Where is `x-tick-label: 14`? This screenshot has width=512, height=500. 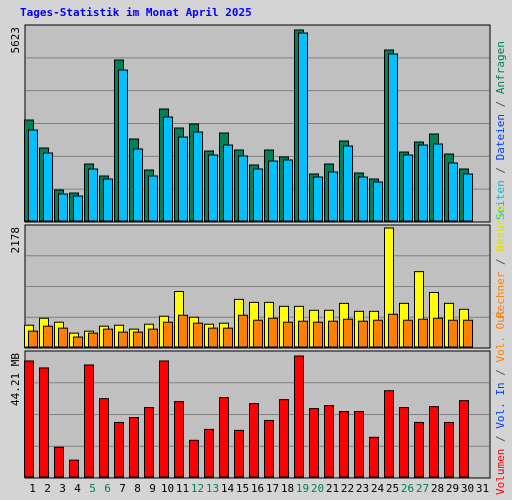
x-tick-label: 14 is located at coordinates (228, 488).